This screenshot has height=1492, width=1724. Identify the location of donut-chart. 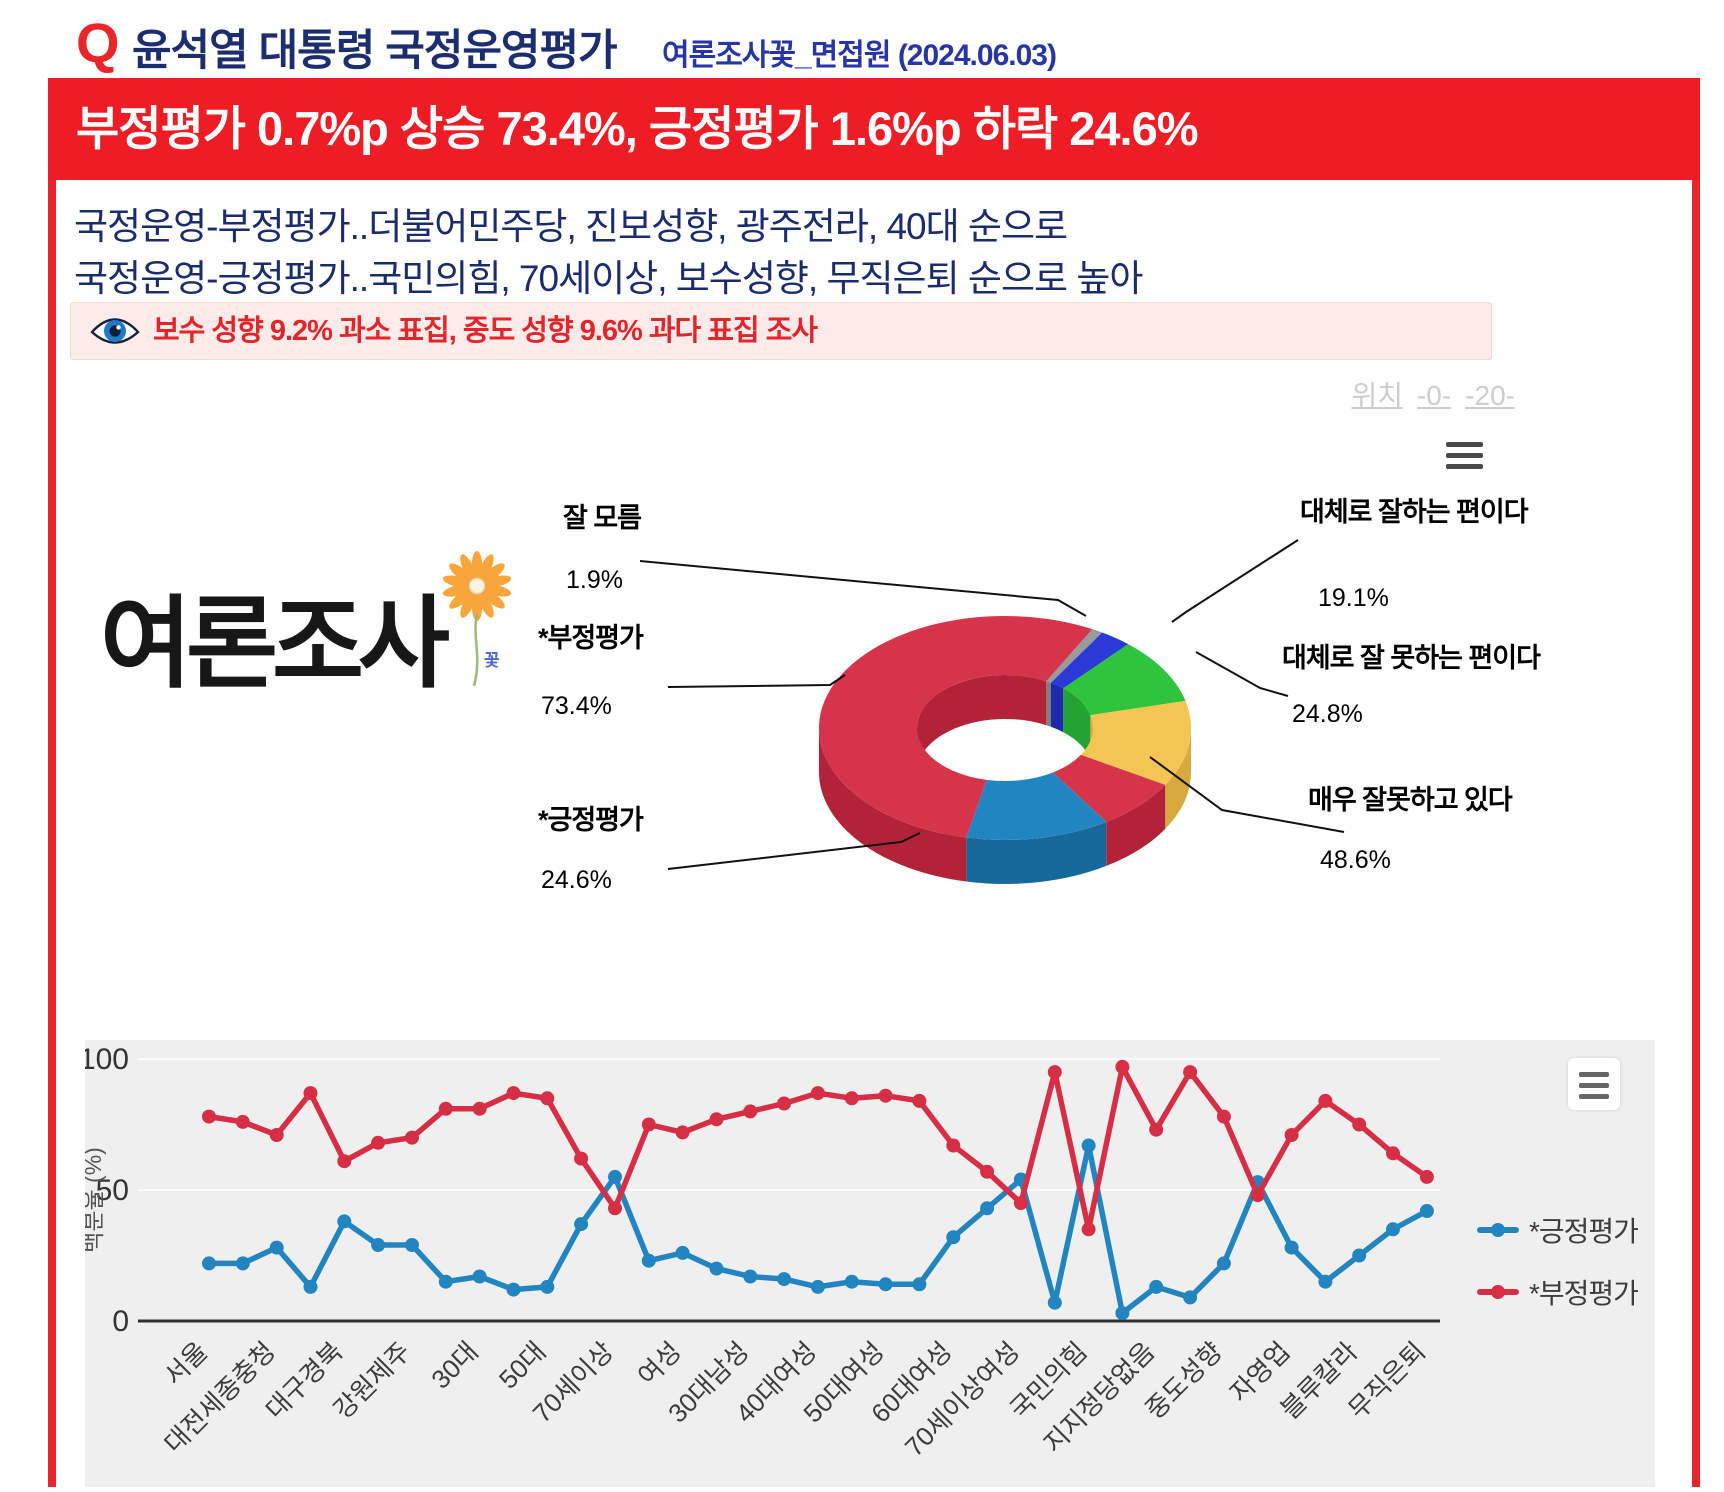
(1005, 749).